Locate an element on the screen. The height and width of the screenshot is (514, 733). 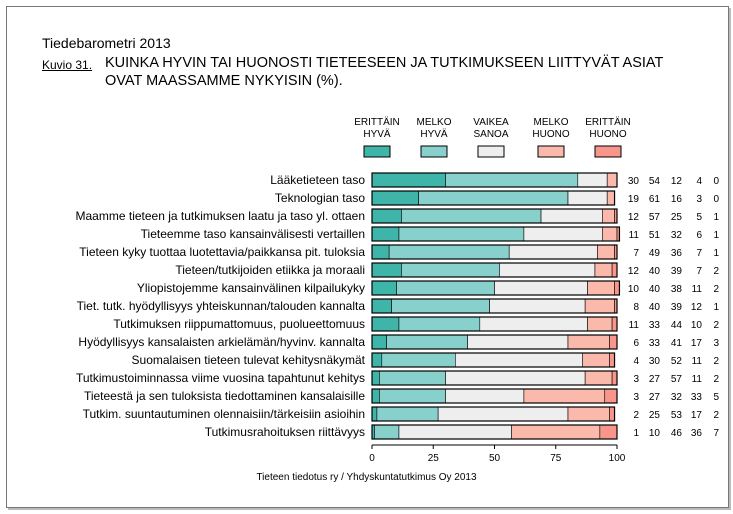
legend-label: MELKO is located at coordinates (550, 122).